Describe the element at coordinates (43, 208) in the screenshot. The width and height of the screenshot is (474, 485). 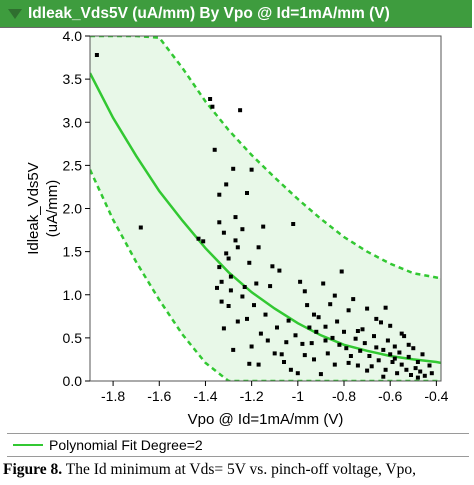
I see `y-axis-label: Idleak_Vds5V (uA/mm)` at that location.